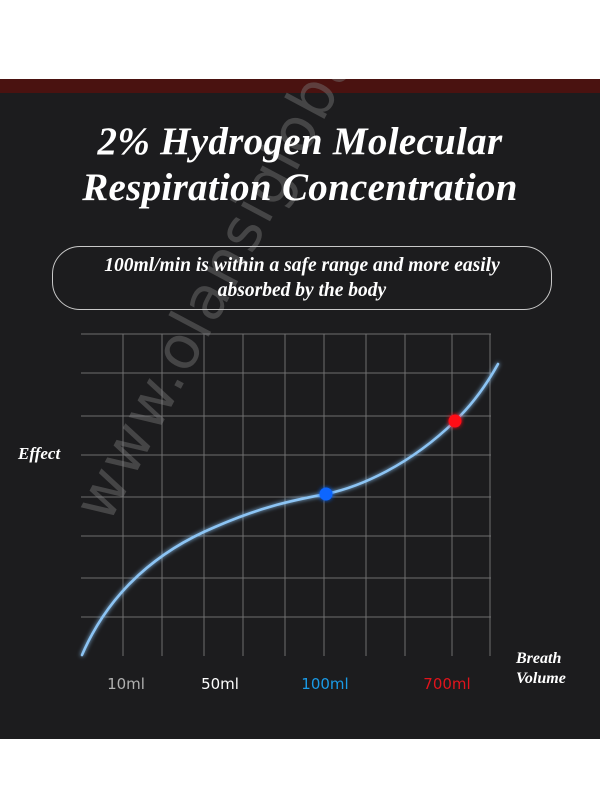  What do you see at coordinates (302, 290) in the screenshot?
I see `subtitle-line-2: absorbed by the body` at bounding box center [302, 290].